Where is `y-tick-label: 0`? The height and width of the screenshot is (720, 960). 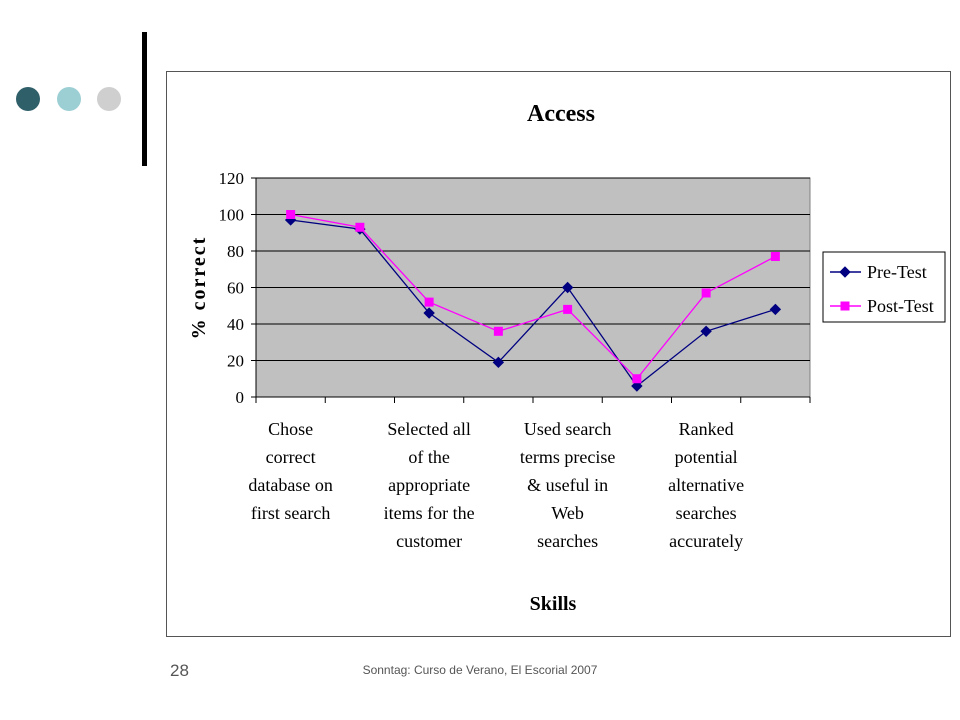
y-tick-label: 0 is located at coordinates (240, 397).